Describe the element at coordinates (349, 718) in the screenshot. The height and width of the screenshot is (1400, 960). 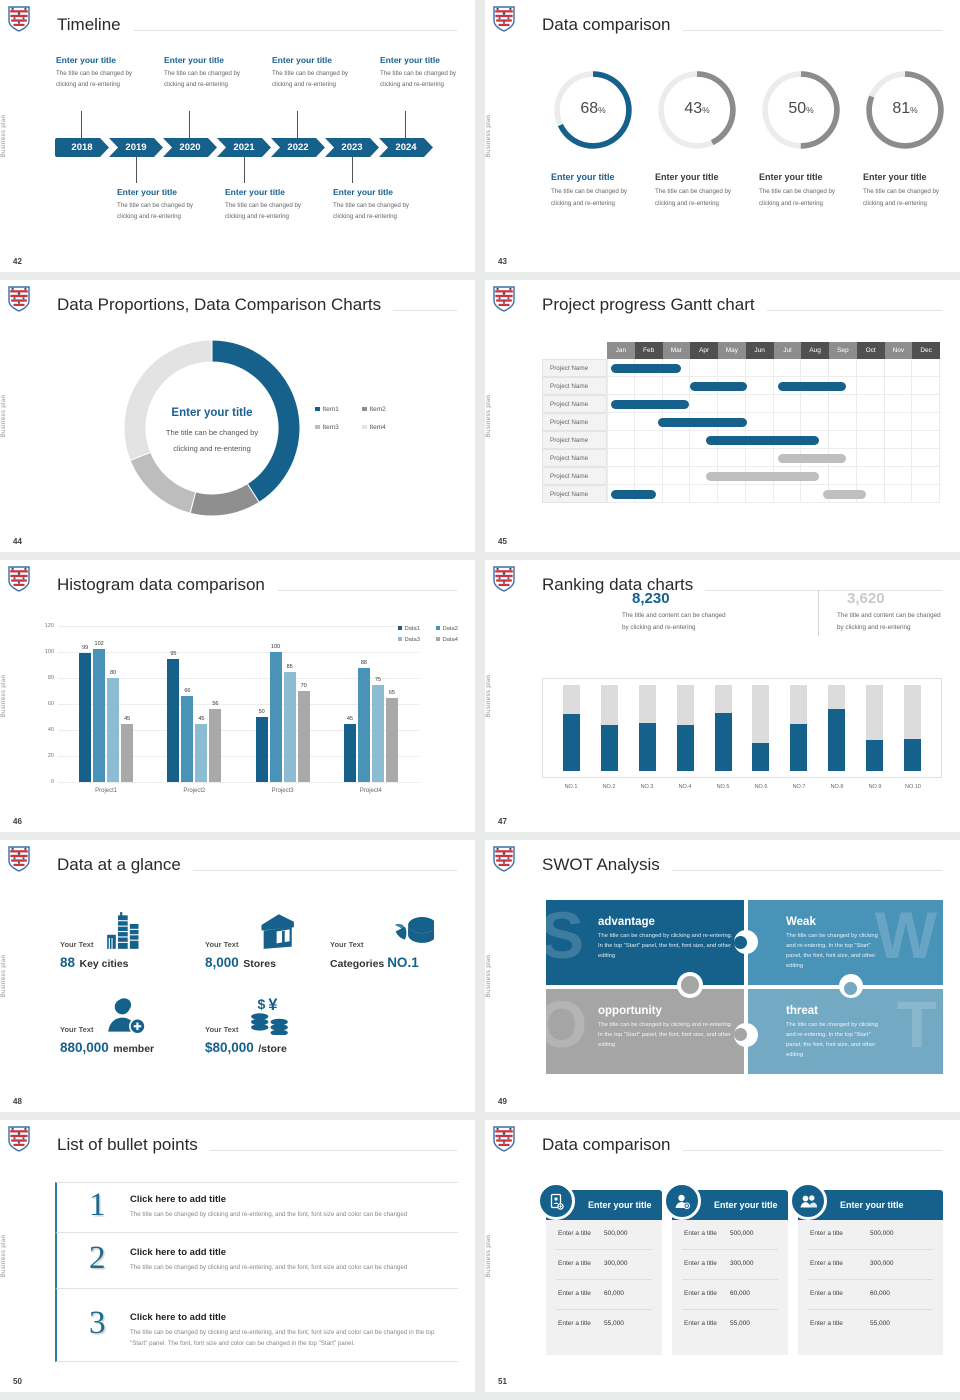
I see `histogram-bar-value: 45` at that location.